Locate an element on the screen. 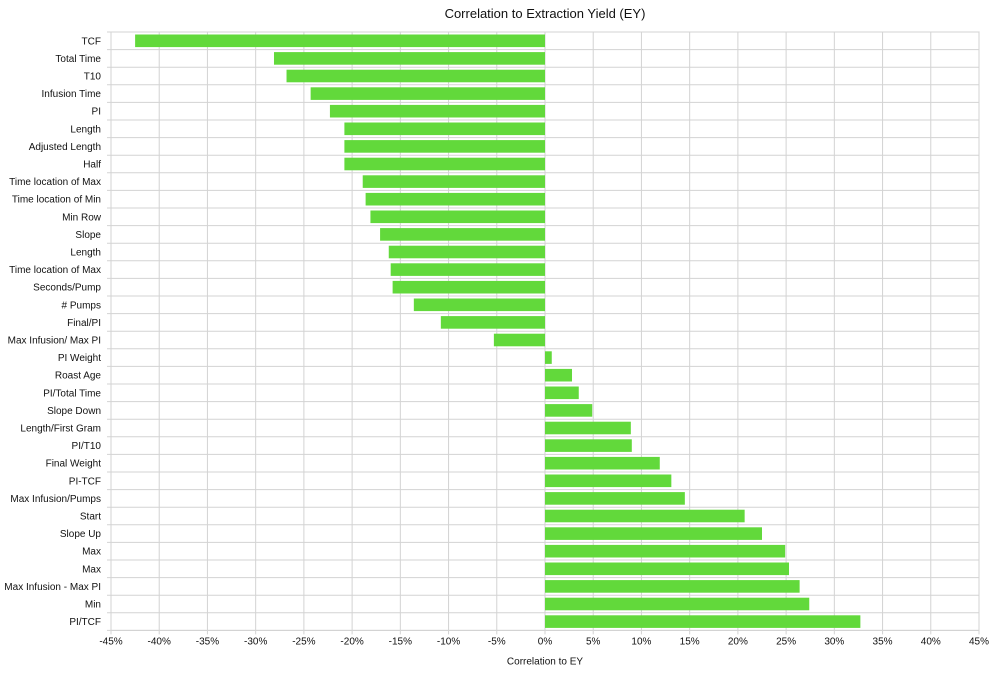  x-tick-label: 0% is located at coordinates (545, 641).